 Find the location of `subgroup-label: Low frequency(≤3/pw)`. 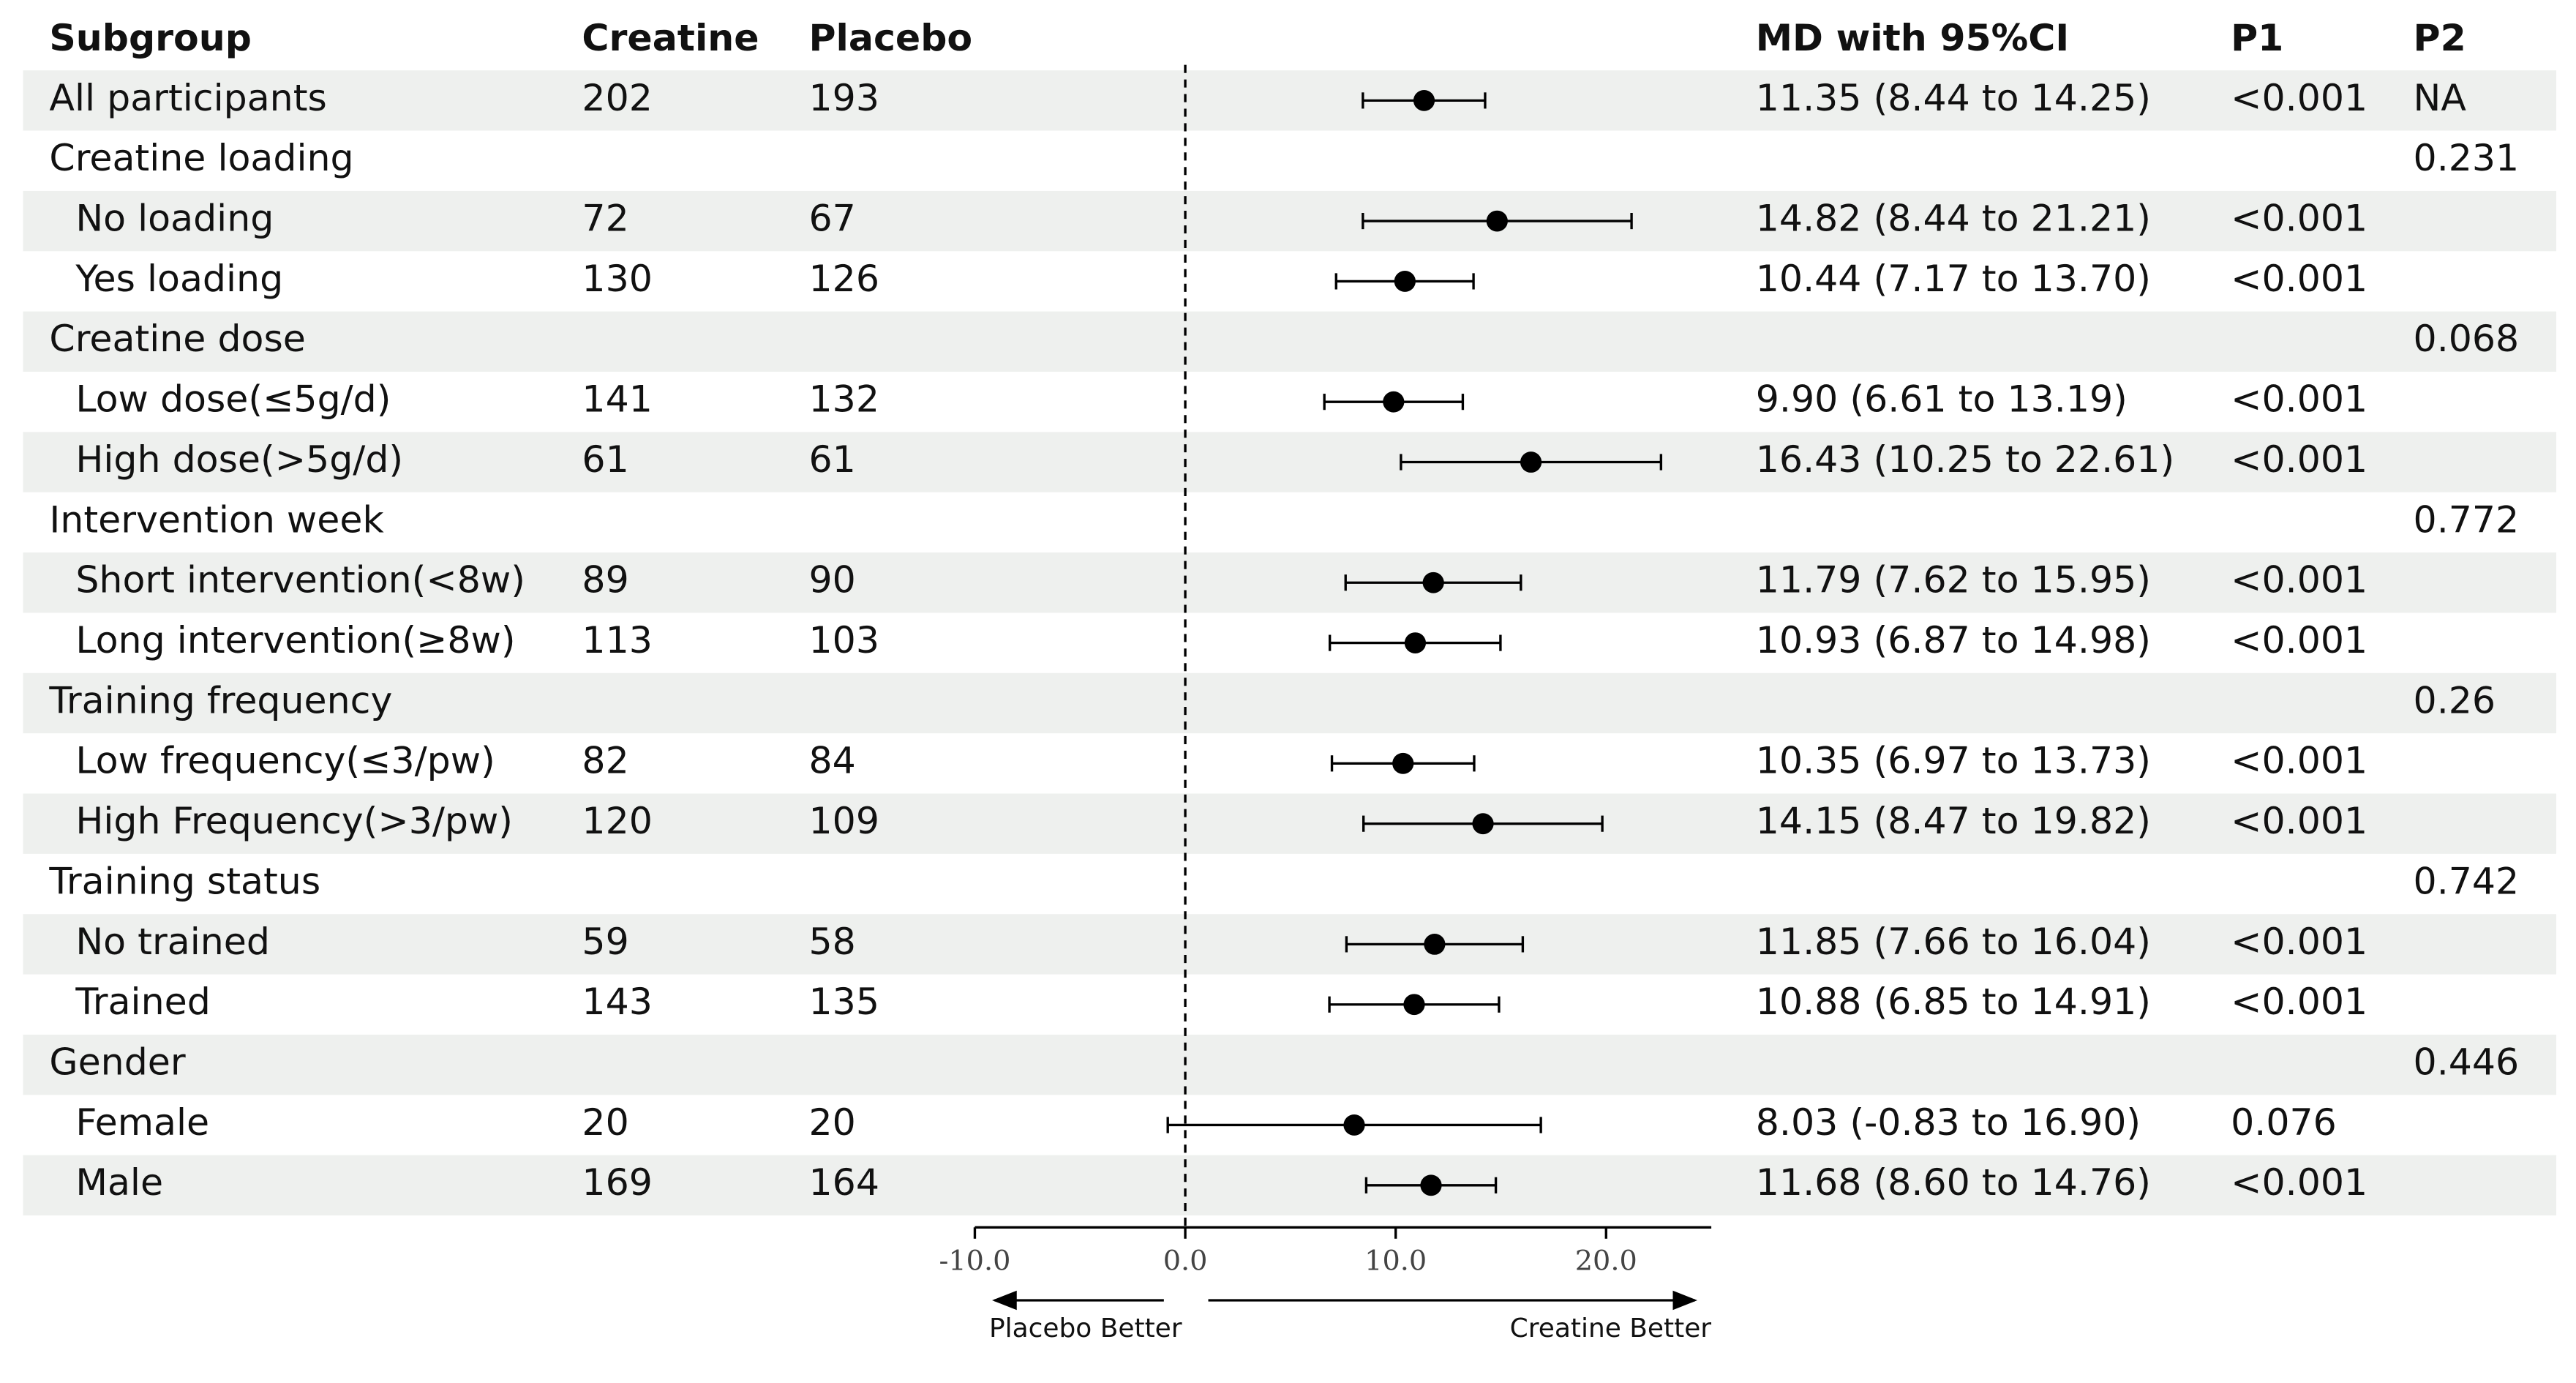

subgroup-label: Low frequency(≤3/pw) is located at coordinates (285, 760).